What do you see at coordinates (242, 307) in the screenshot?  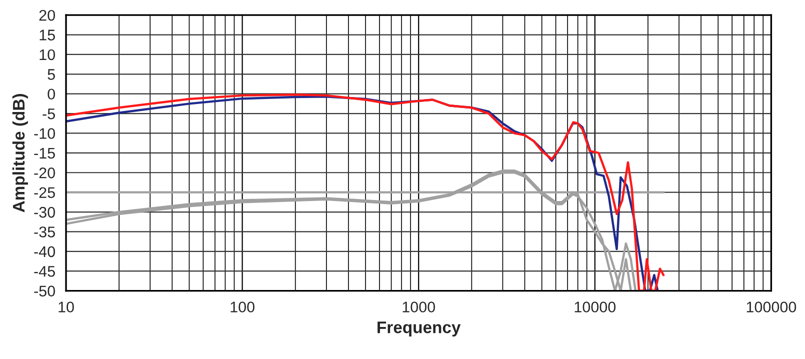 I see `x-tick-label: 100` at bounding box center [242, 307].